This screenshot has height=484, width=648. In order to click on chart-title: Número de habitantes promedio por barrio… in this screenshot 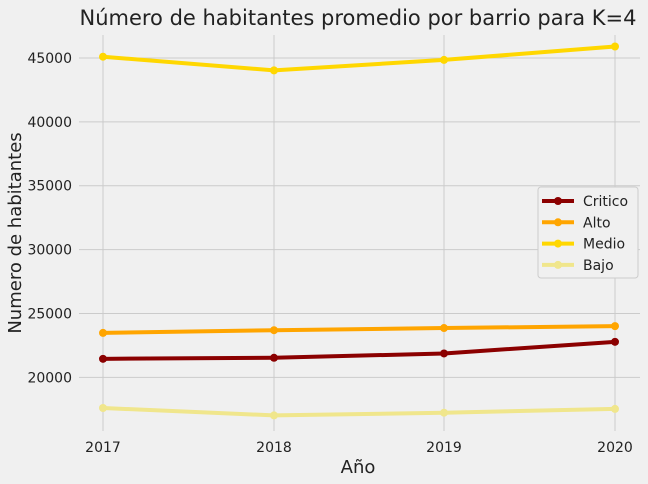, I will do `click(357, 18)`.